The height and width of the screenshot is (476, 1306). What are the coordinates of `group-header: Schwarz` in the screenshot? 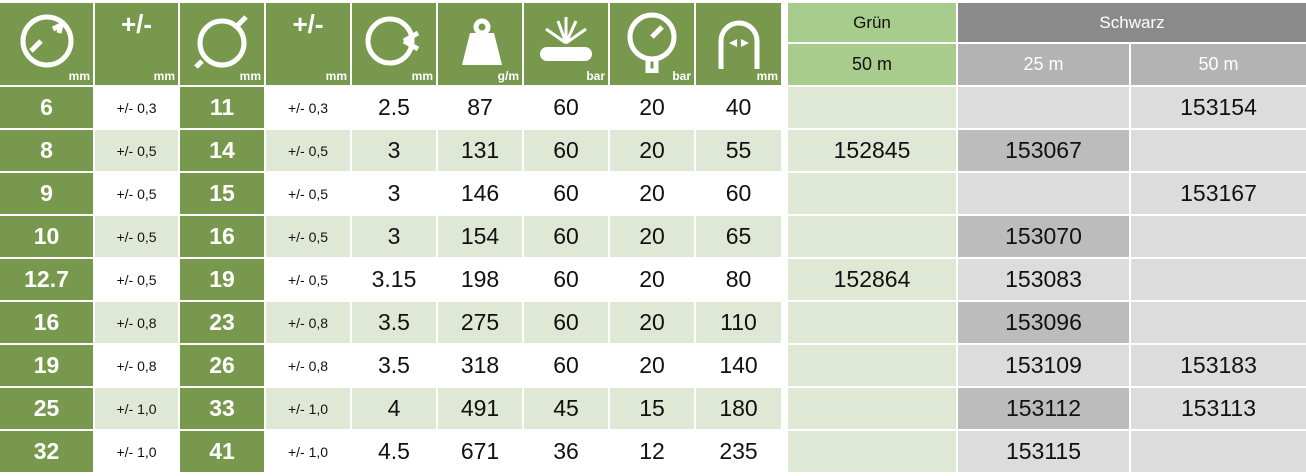 It's located at (1132, 22).